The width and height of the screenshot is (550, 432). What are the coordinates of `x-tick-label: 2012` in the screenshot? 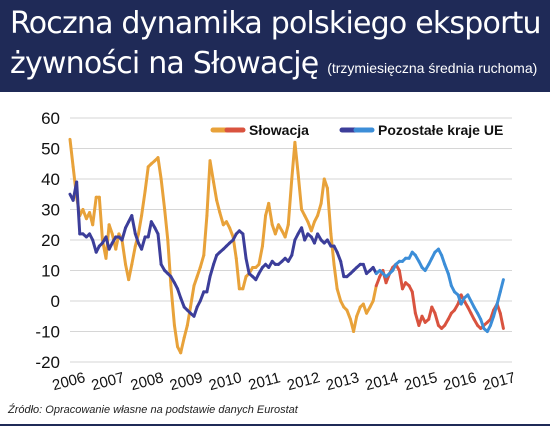 It's located at (303, 381).